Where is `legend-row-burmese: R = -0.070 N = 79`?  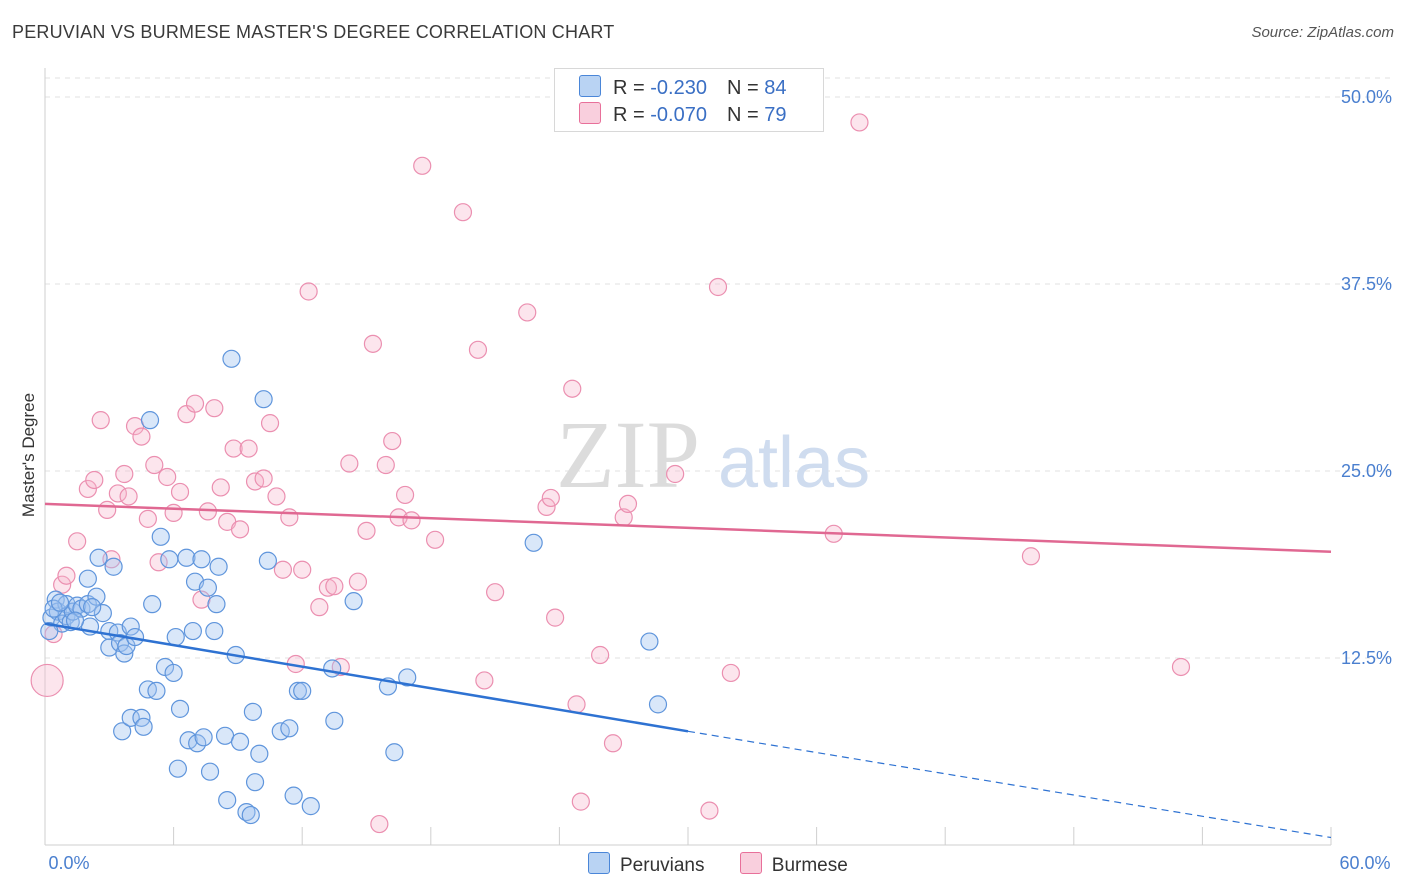 legend-row-burmese: R = -0.070 N = 79 is located at coordinates (682, 114).